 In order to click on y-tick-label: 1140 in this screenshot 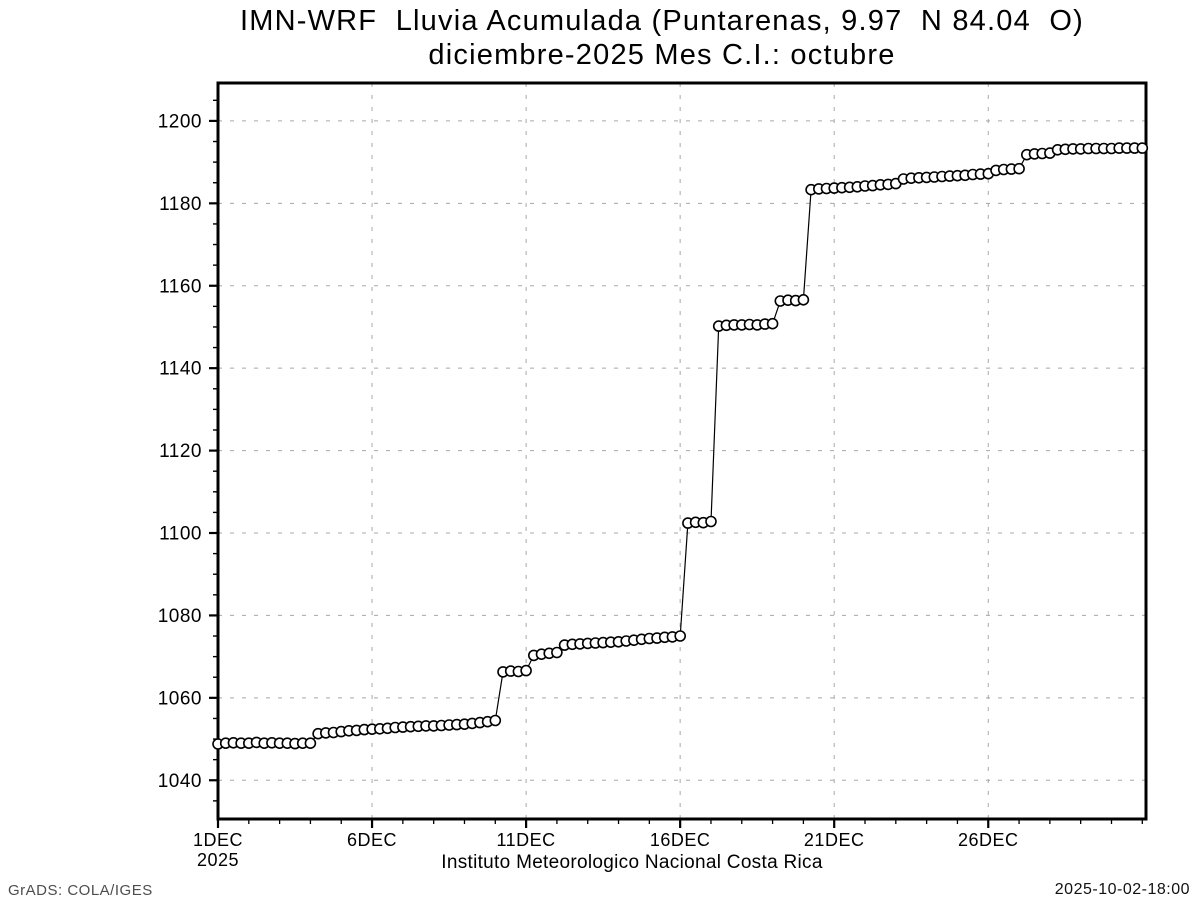, I will do `click(180, 369)`.